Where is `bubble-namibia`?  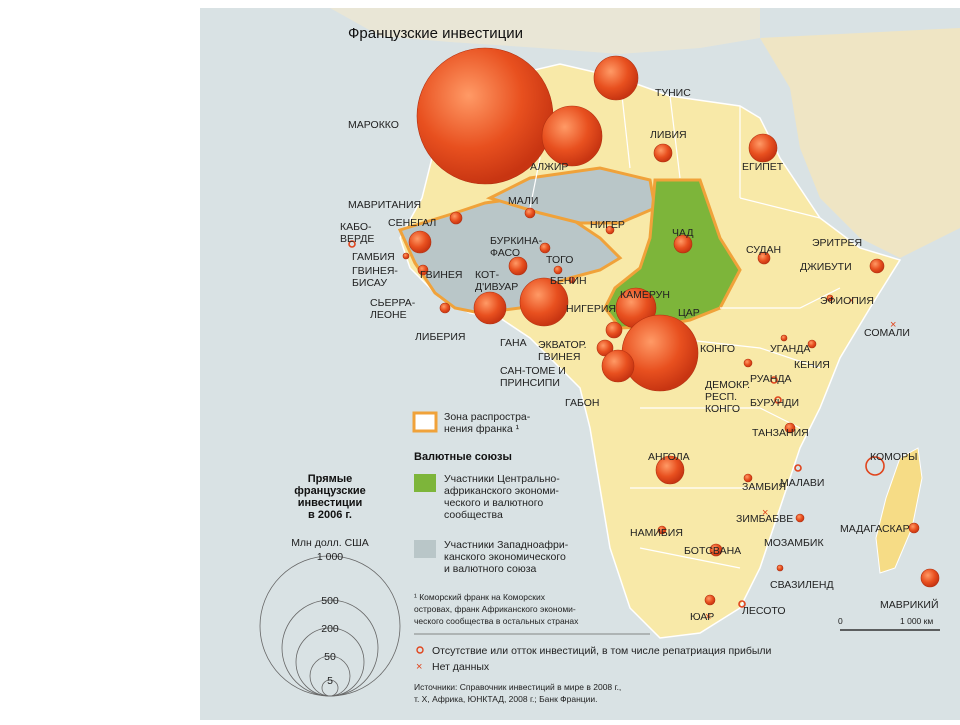 bubble-namibia is located at coordinates (662, 530).